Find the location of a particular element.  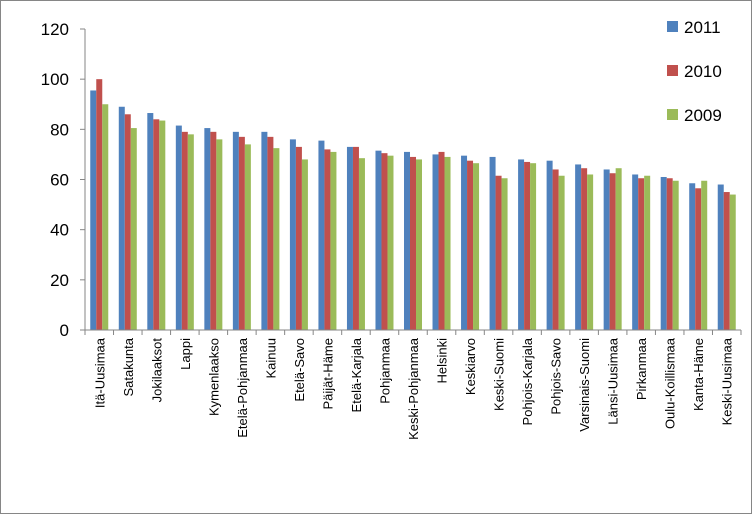

legend-label: 2009 is located at coordinates (703, 115).